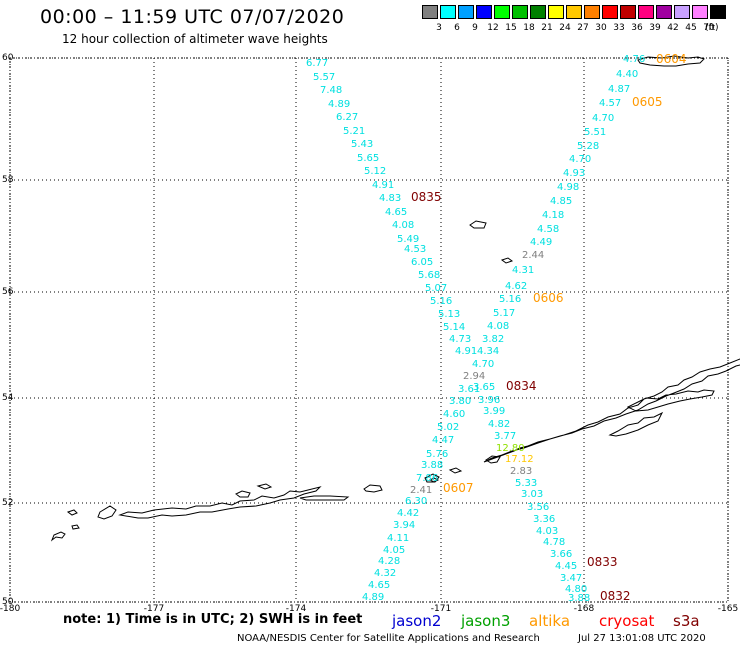 This screenshot has width=740, height=650. I want to click on lat-label: 50, so click(8, 602).